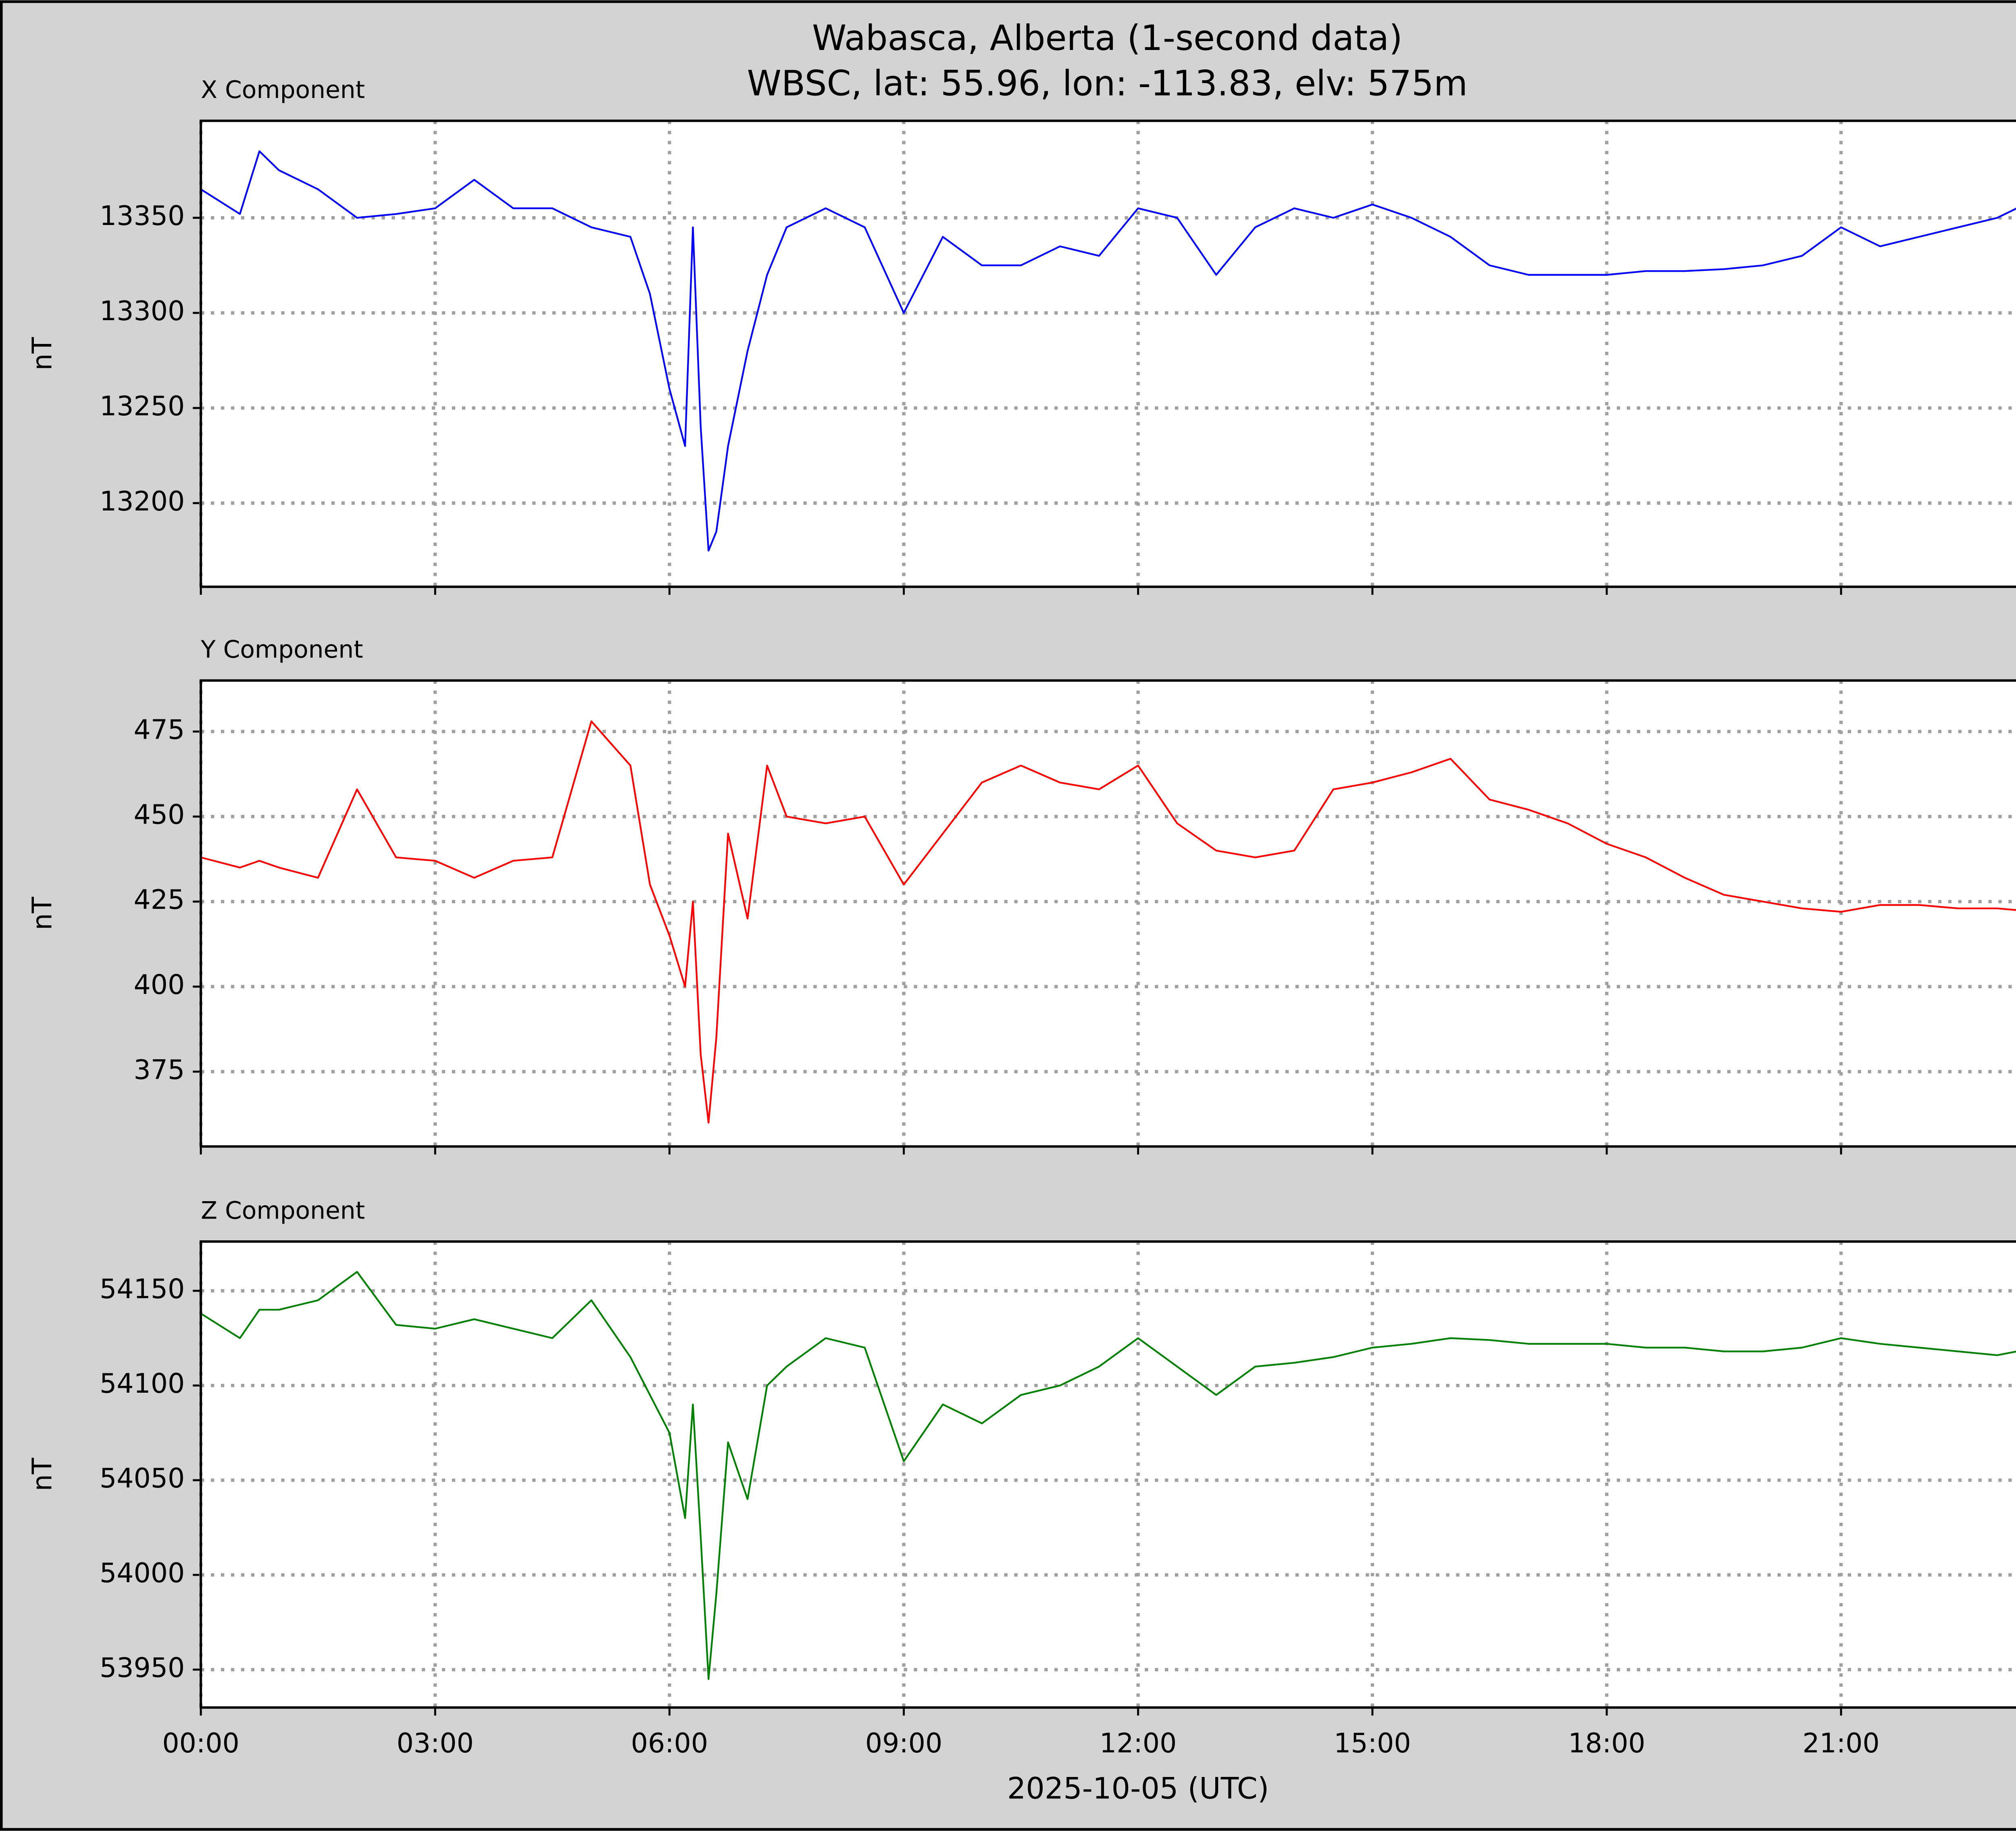  What do you see at coordinates (159, 984) in the screenshot?
I see `y-tick-label: 400` at bounding box center [159, 984].